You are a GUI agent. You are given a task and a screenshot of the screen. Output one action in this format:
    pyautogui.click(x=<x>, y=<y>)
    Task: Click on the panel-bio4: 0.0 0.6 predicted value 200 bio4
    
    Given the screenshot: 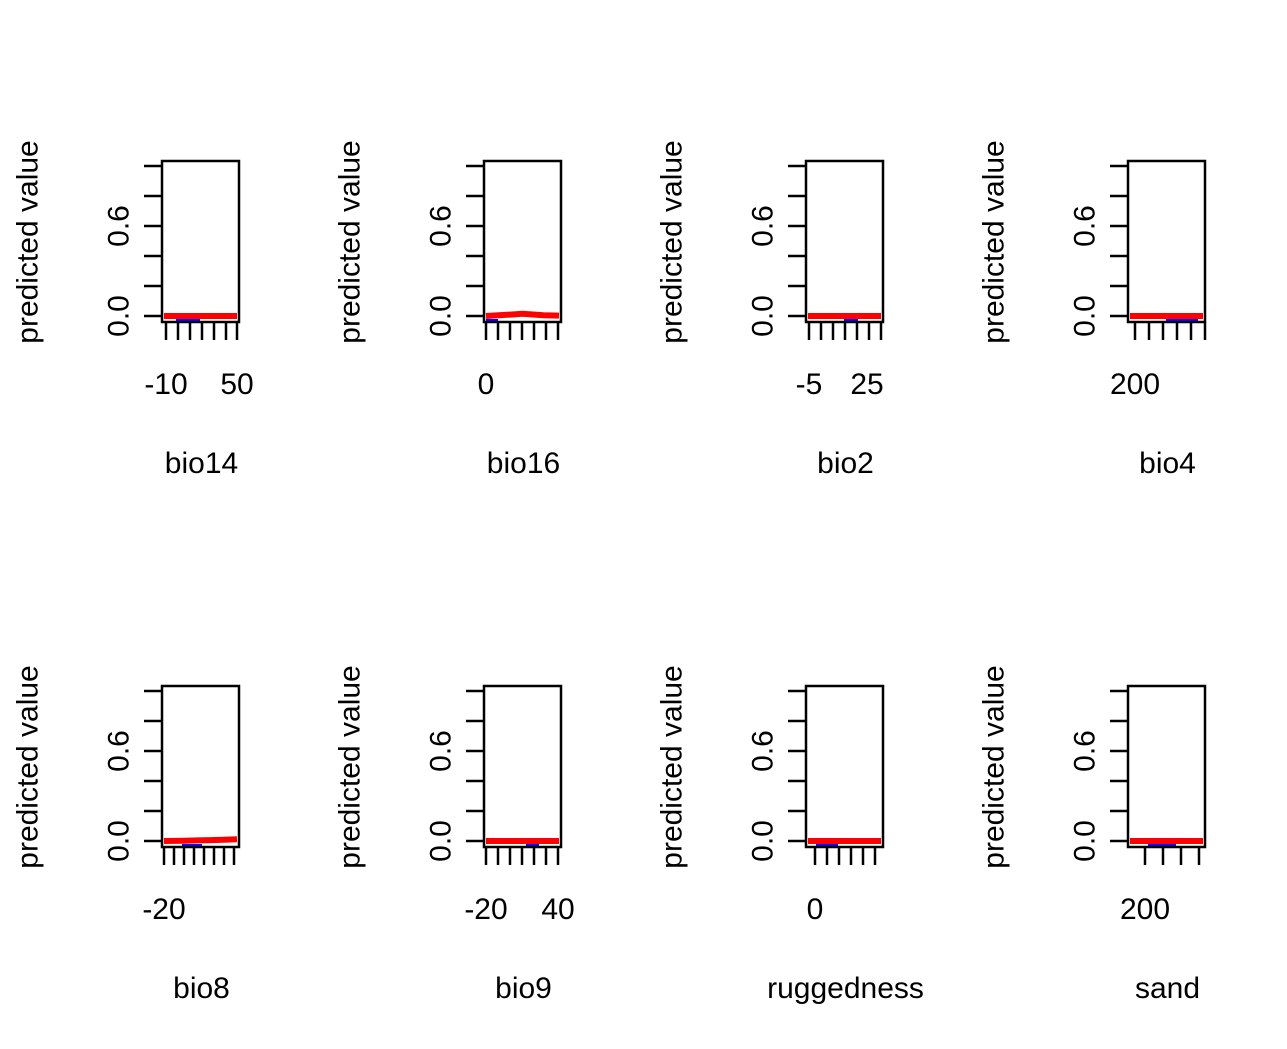 What is the action you would take?
    pyautogui.click(x=1092, y=310)
    